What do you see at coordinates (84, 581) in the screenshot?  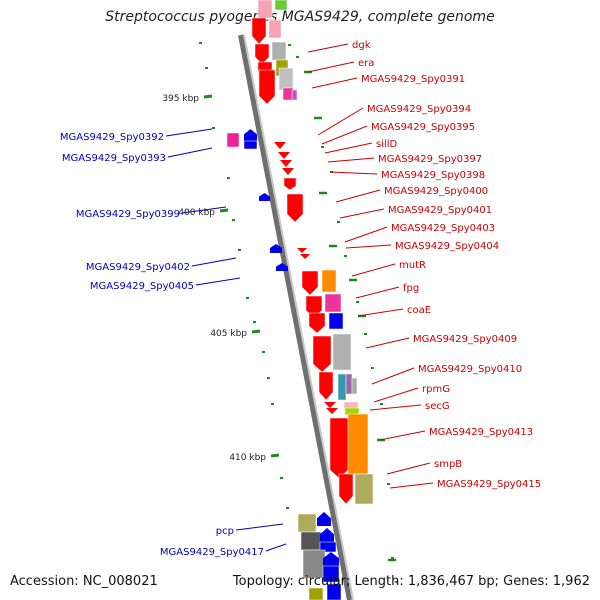 I see `accession-text: Accession: NC_008021` at bounding box center [84, 581].